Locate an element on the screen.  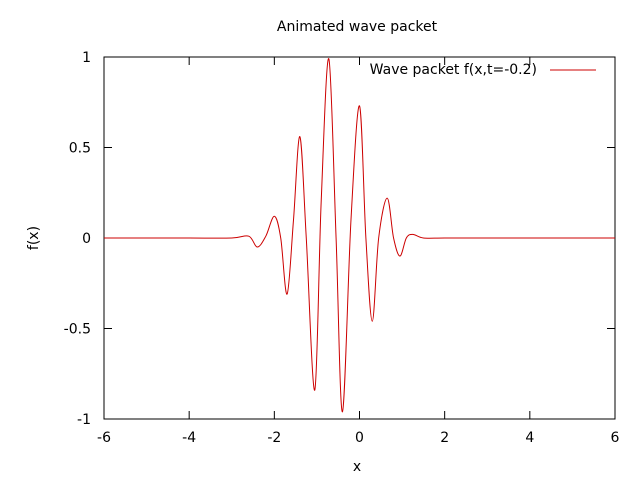
x-axis-label: x is located at coordinates (357, 467).